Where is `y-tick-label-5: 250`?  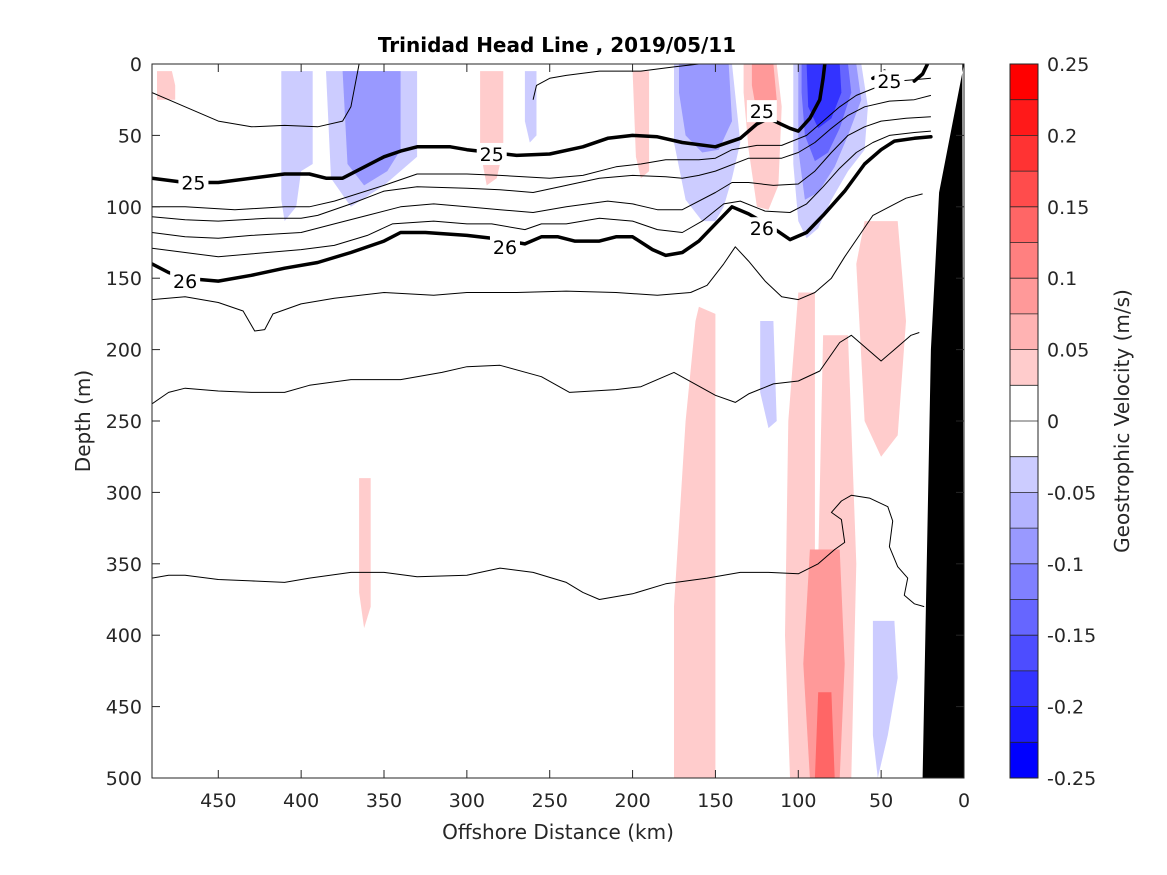 y-tick-label-5: 250 is located at coordinates (124, 422).